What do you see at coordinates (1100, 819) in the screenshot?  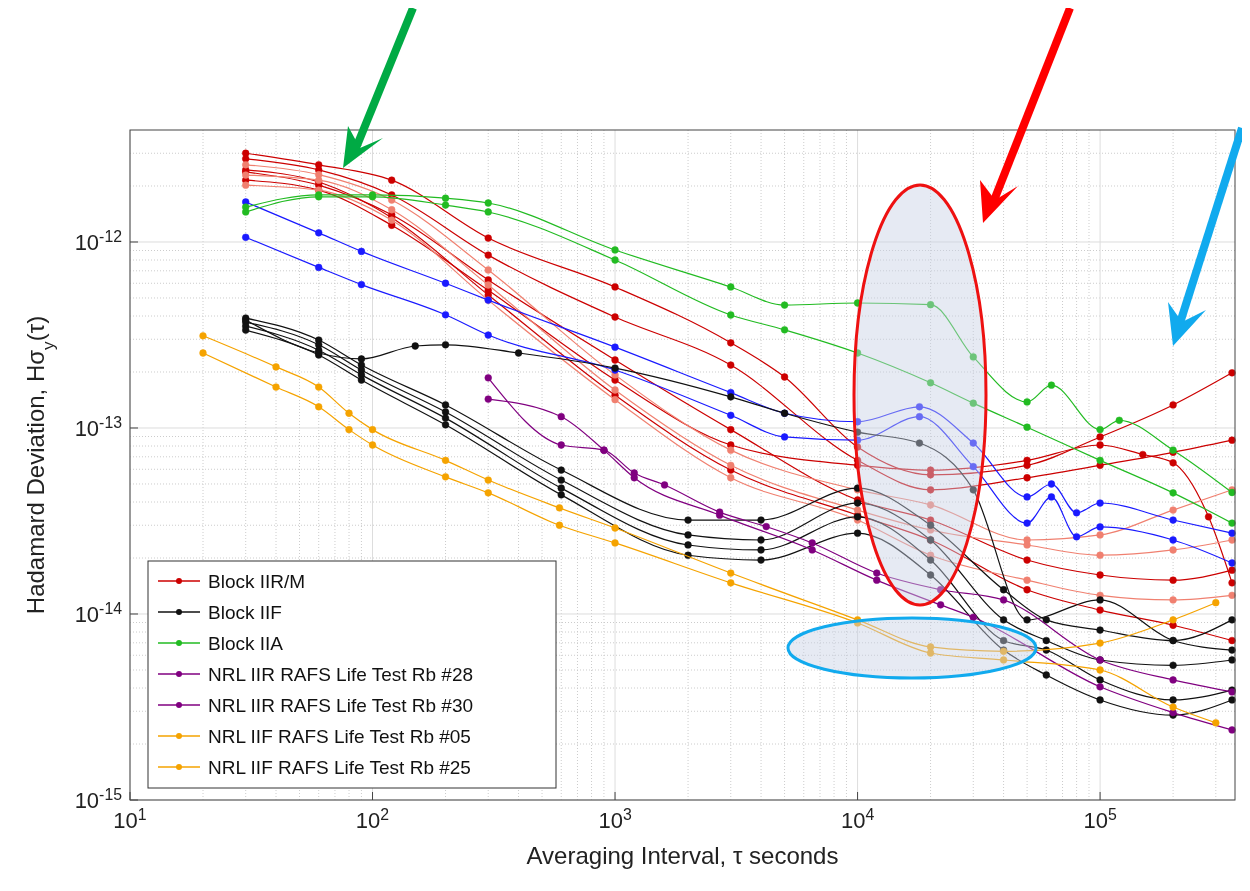 I see `x-tick-label: 10$^{5}$` at bounding box center [1100, 819].